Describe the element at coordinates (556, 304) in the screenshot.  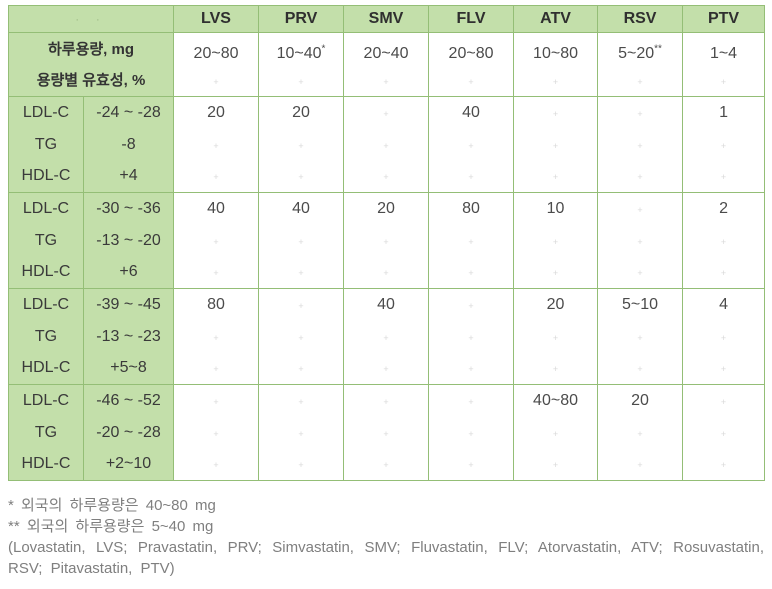
I see `value-cell-atv: 20` at that location.